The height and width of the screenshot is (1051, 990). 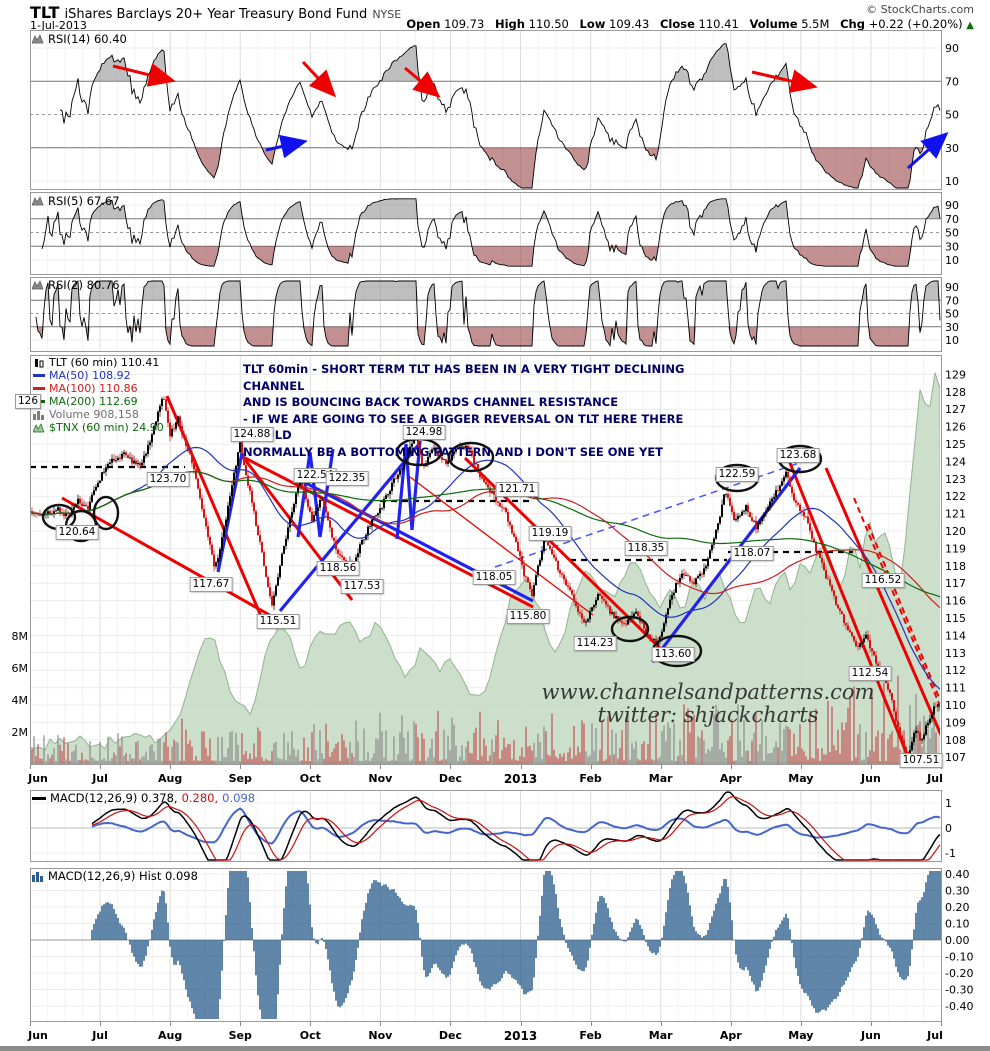 I want to click on price-label: 117.67, so click(x=211, y=584).